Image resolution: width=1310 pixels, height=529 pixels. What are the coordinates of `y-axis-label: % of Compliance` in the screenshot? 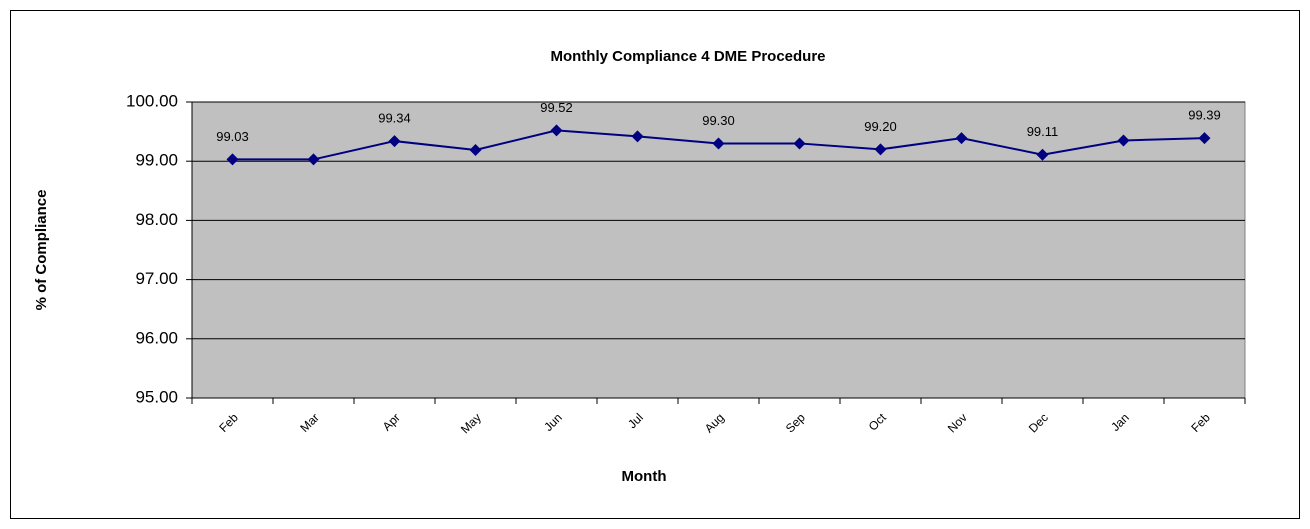 It's located at (41, 250).